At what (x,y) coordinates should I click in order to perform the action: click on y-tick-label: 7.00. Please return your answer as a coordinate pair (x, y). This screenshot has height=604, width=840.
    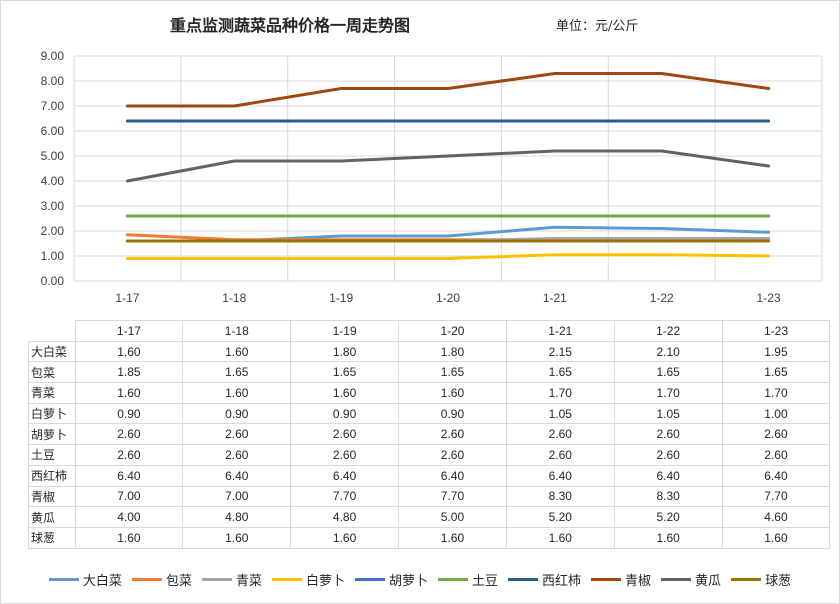
    Looking at the image, I should click on (53, 106).